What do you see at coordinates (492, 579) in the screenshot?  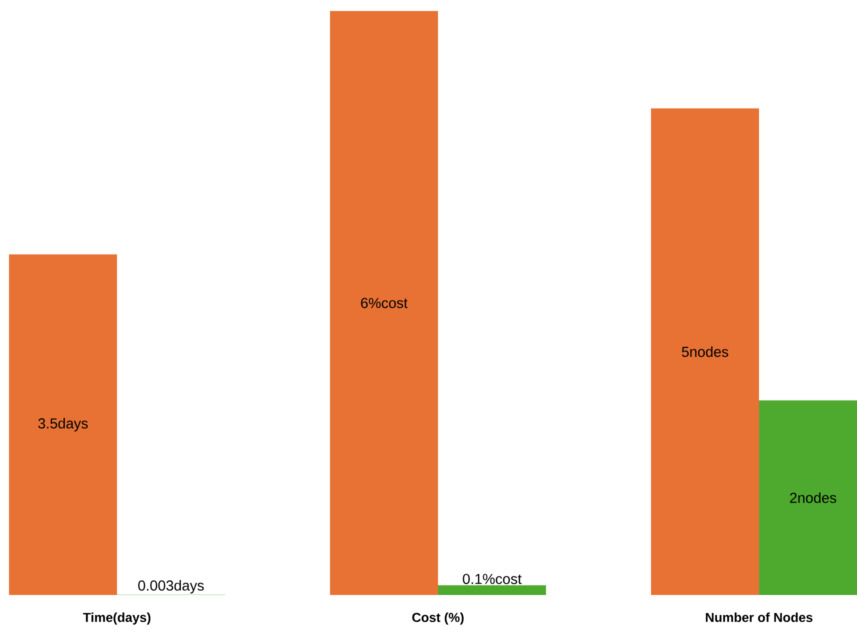 I see `data-label: 0.1%cost` at bounding box center [492, 579].